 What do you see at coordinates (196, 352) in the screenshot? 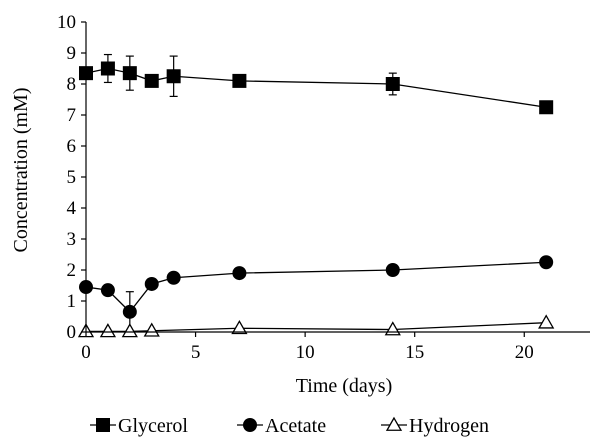
I see `x-tick-label: 5` at bounding box center [196, 352].